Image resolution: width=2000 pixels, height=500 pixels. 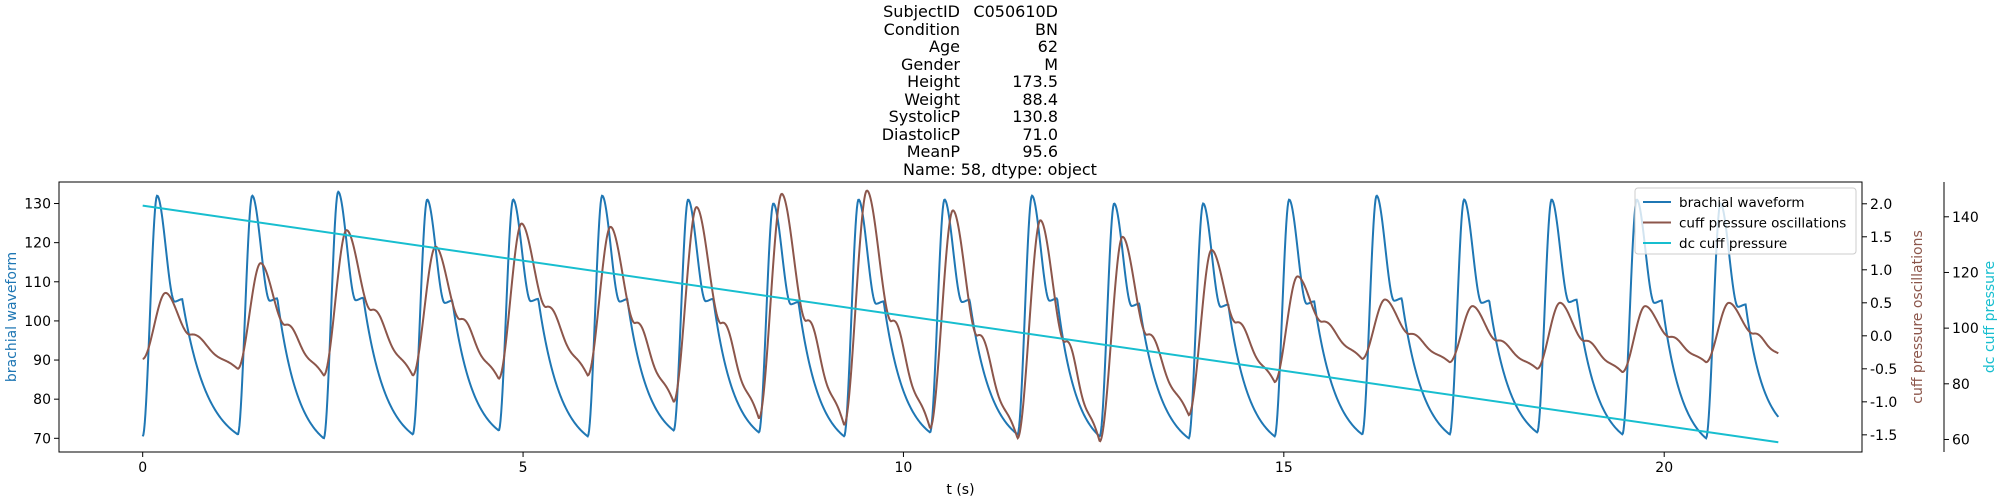 I want to click on title-key: Age, so click(x=944, y=46).